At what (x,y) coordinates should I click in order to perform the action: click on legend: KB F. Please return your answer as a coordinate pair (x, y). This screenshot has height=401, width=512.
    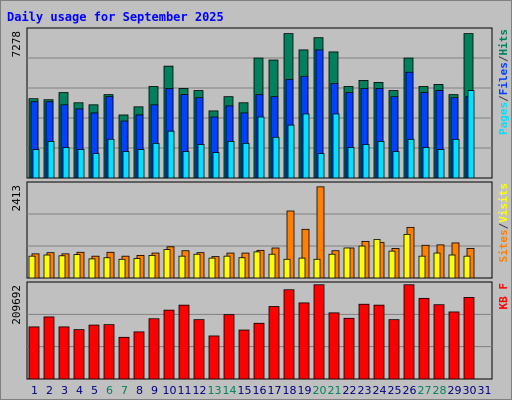
    Looking at the image, I should click on (503, 296).